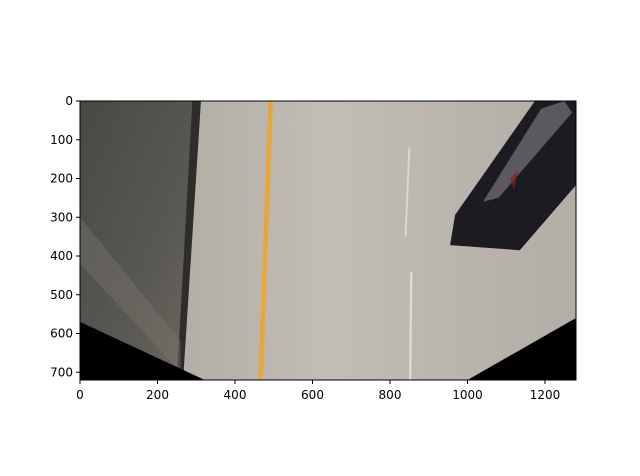 Image resolution: width=640 pixels, height=476 pixels. I want to click on x-tick-label: 800, so click(390, 395).